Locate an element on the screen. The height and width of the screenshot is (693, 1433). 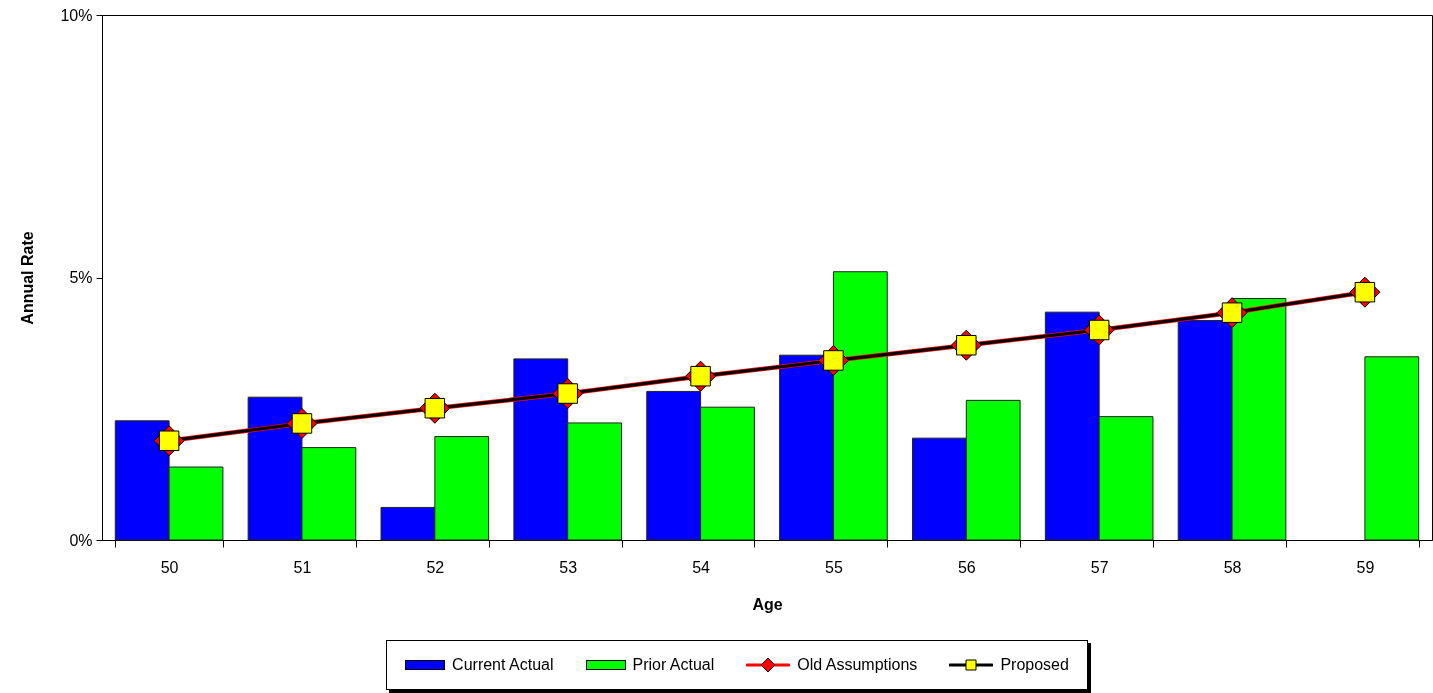
x-tick-label: 54 is located at coordinates (701, 567).